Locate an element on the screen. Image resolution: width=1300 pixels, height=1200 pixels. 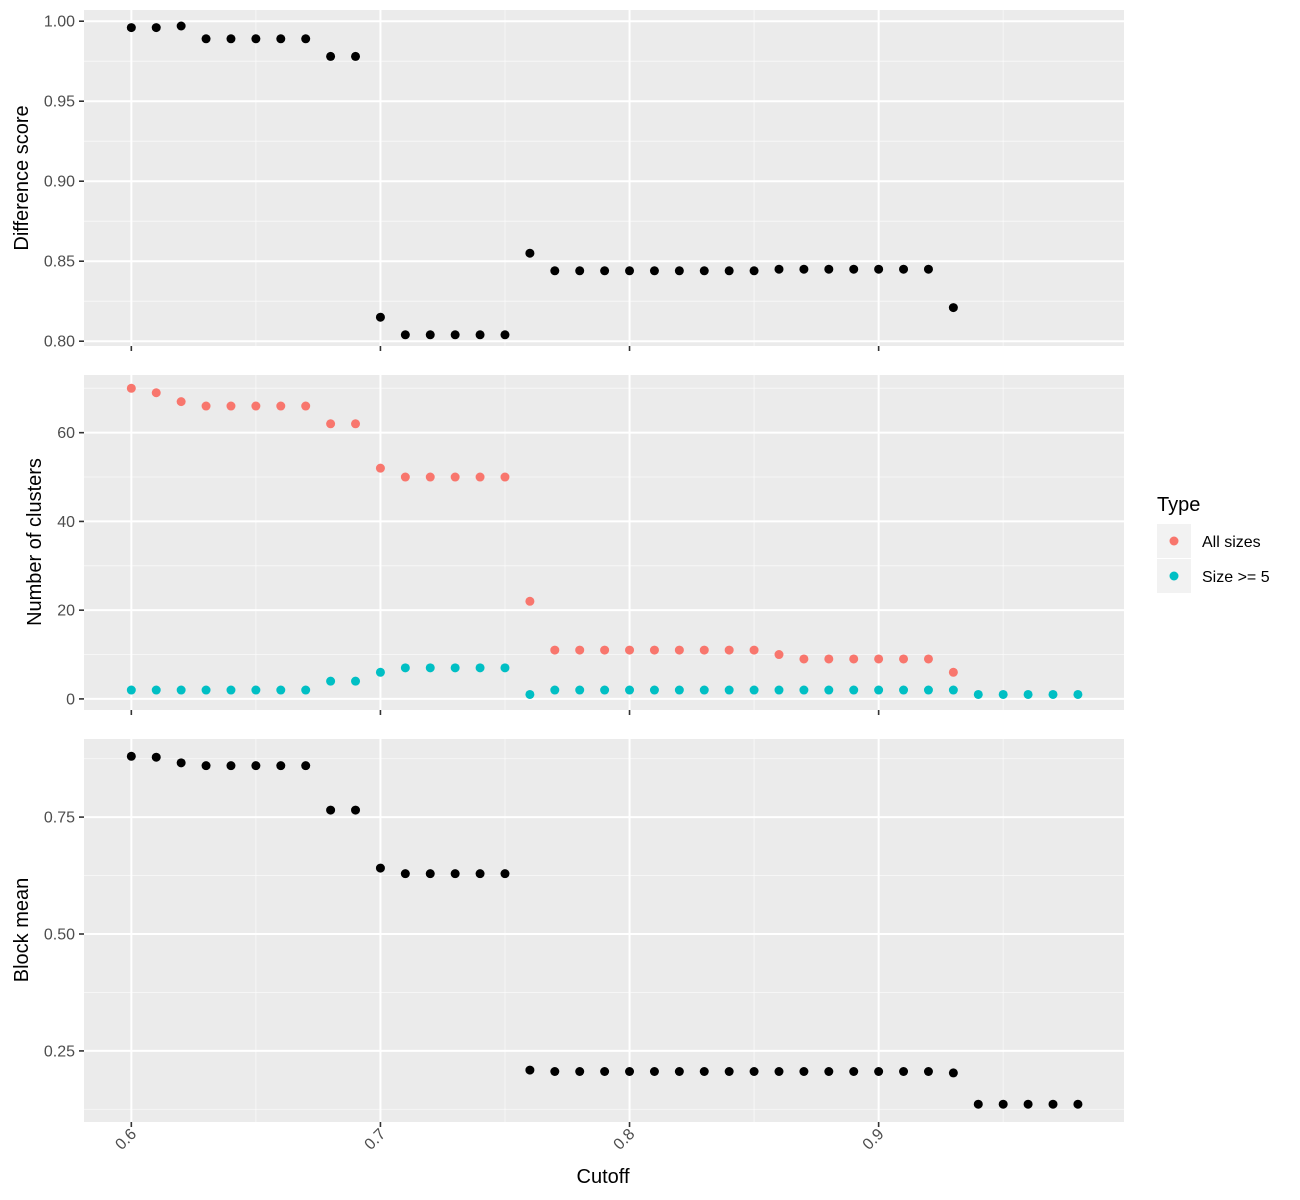
y-tick-label: 0.80 is located at coordinates (59, 342).